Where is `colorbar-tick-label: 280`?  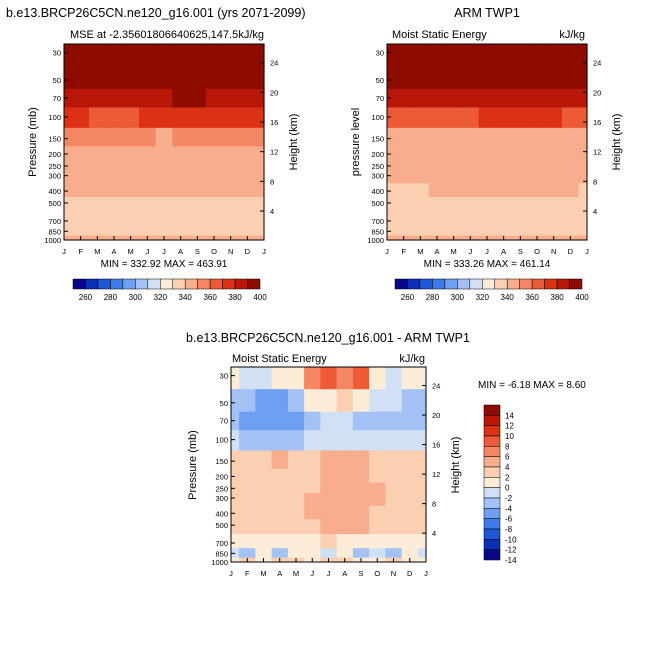
colorbar-tick-label: 280 is located at coordinates (433, 297).